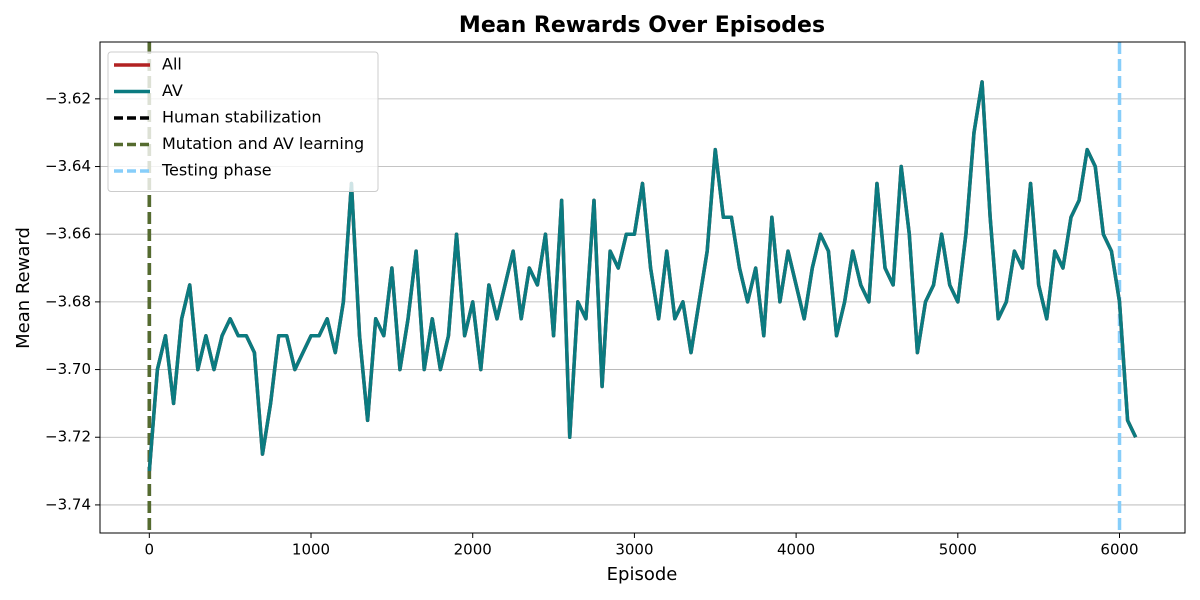 This screenshot has width=1200, height=600. What do you see at coordinates (150, 550) in the screenshot?
I see `x-tick-label: 0` at bounding box center [150, 550].